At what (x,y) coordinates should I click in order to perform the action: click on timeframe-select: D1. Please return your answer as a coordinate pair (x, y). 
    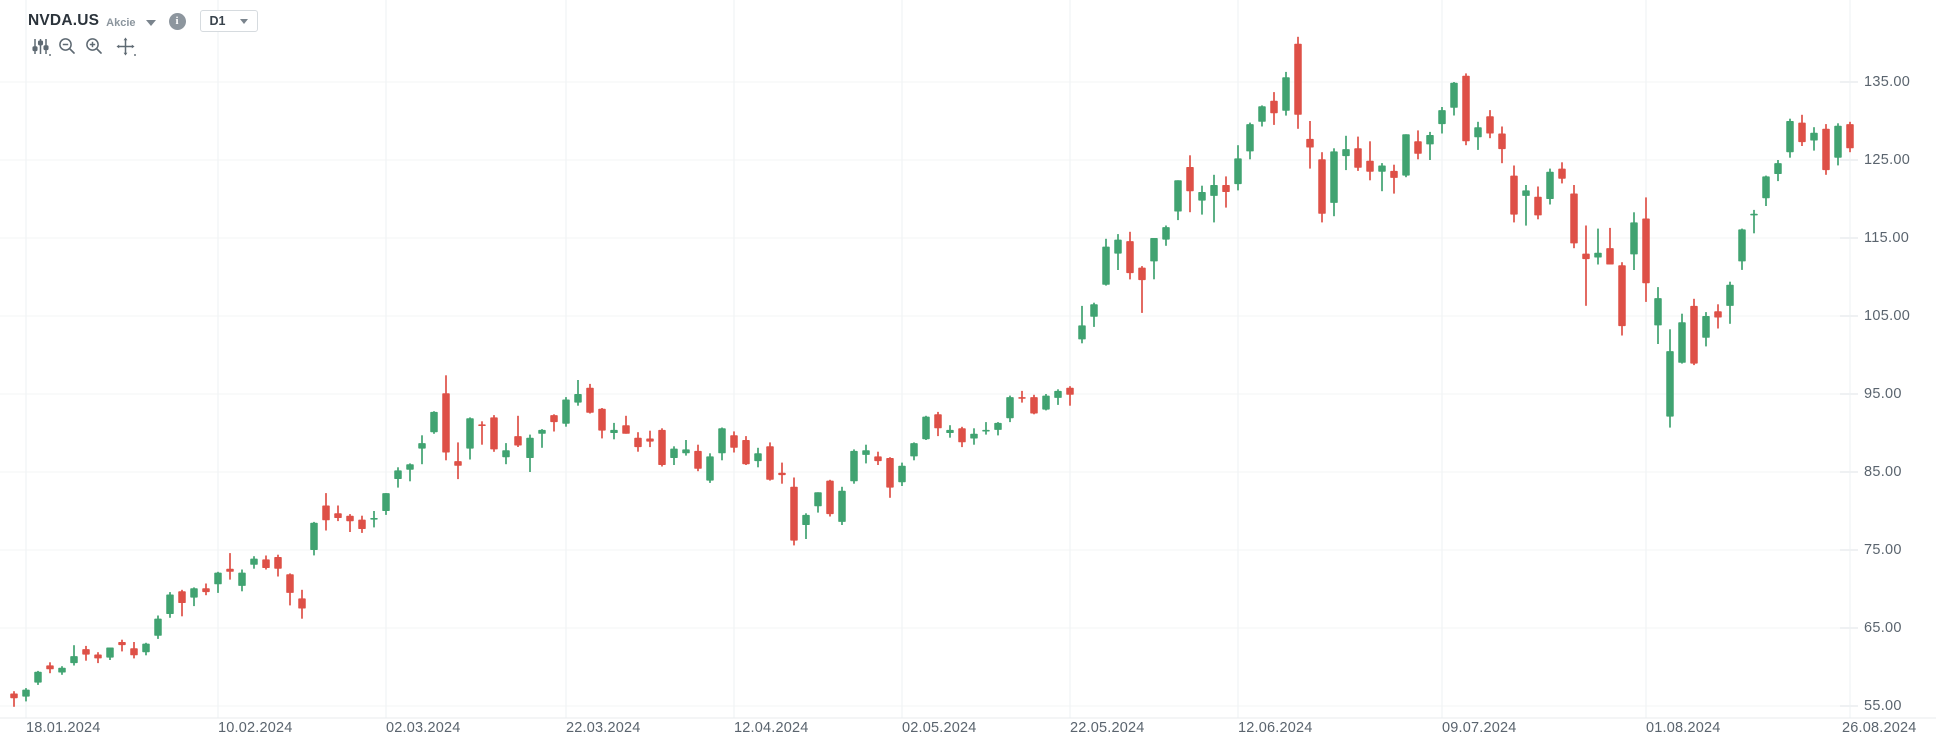
    Looking at the image, I should click on (228, 21).